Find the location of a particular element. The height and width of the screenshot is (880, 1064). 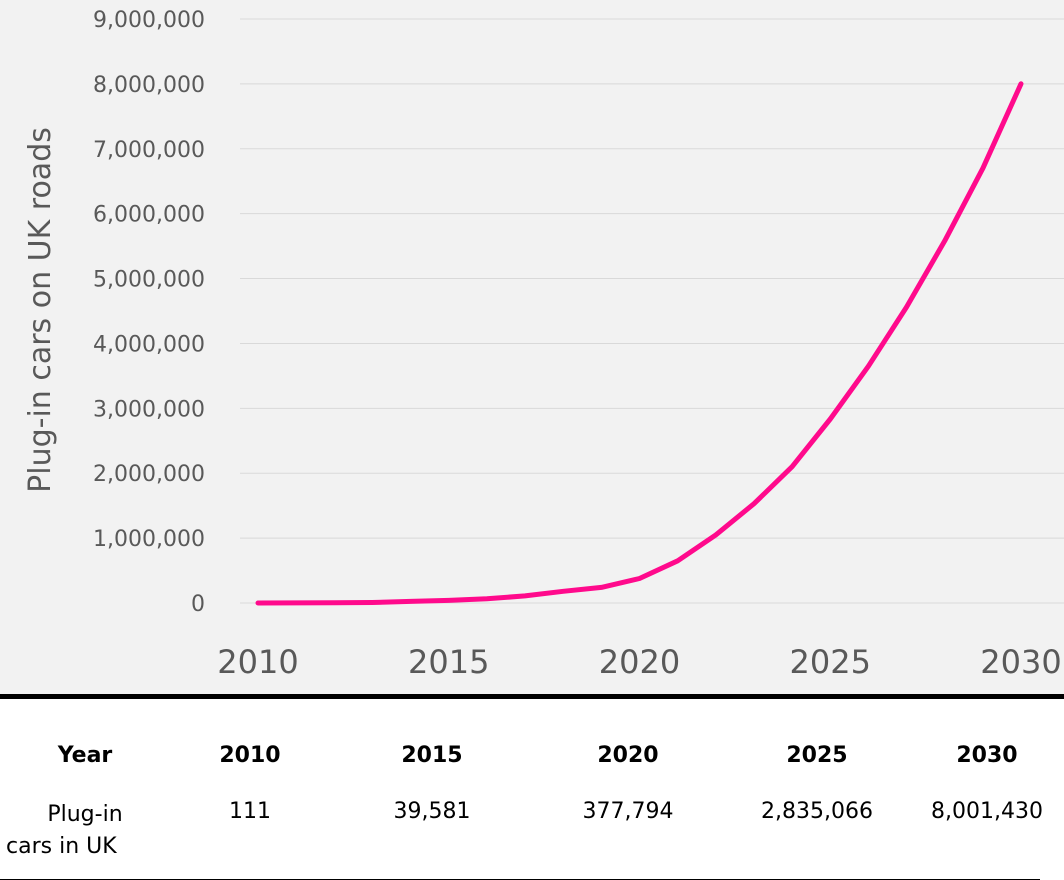

y-tick-label: 3,000,000 is located at coordinates (149, 409).